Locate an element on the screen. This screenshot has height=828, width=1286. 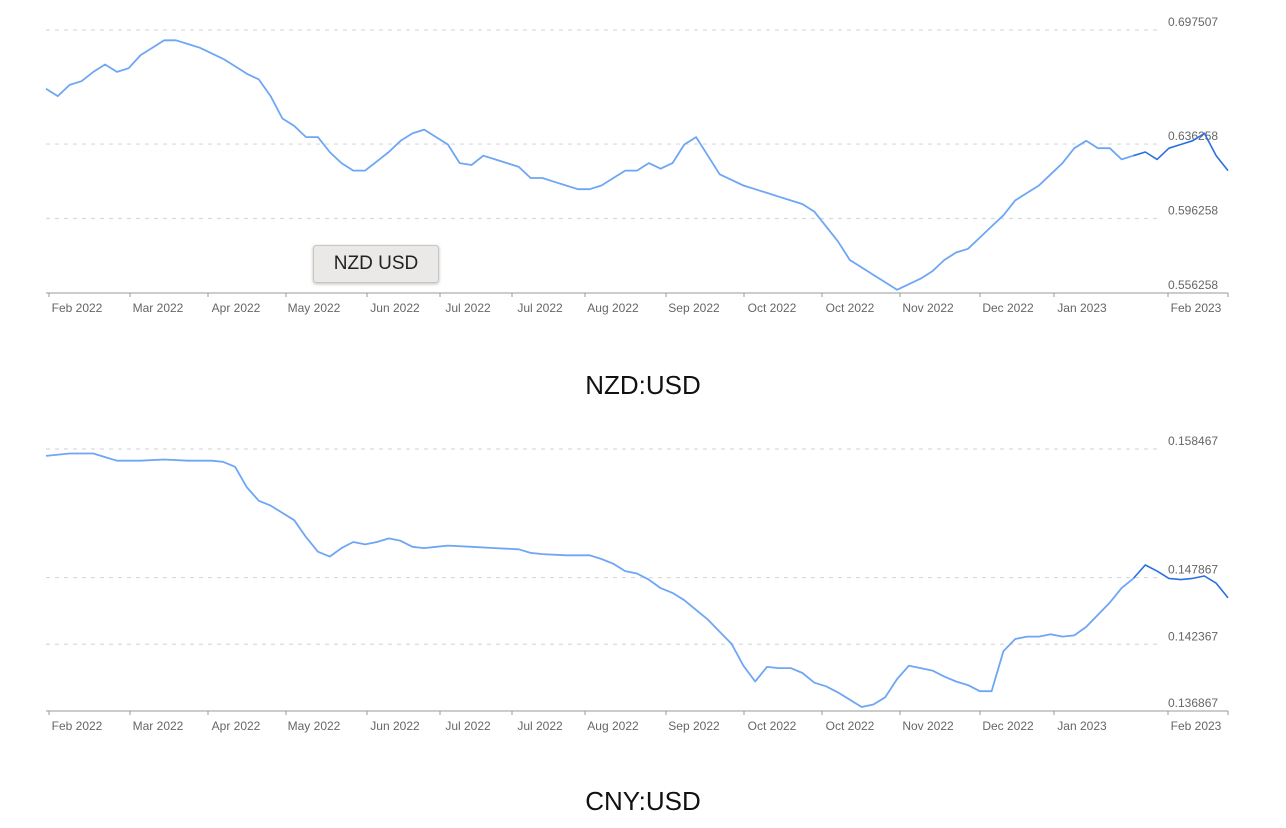
chart-tooltip: NZD USD is located at coordinates (376, 264).